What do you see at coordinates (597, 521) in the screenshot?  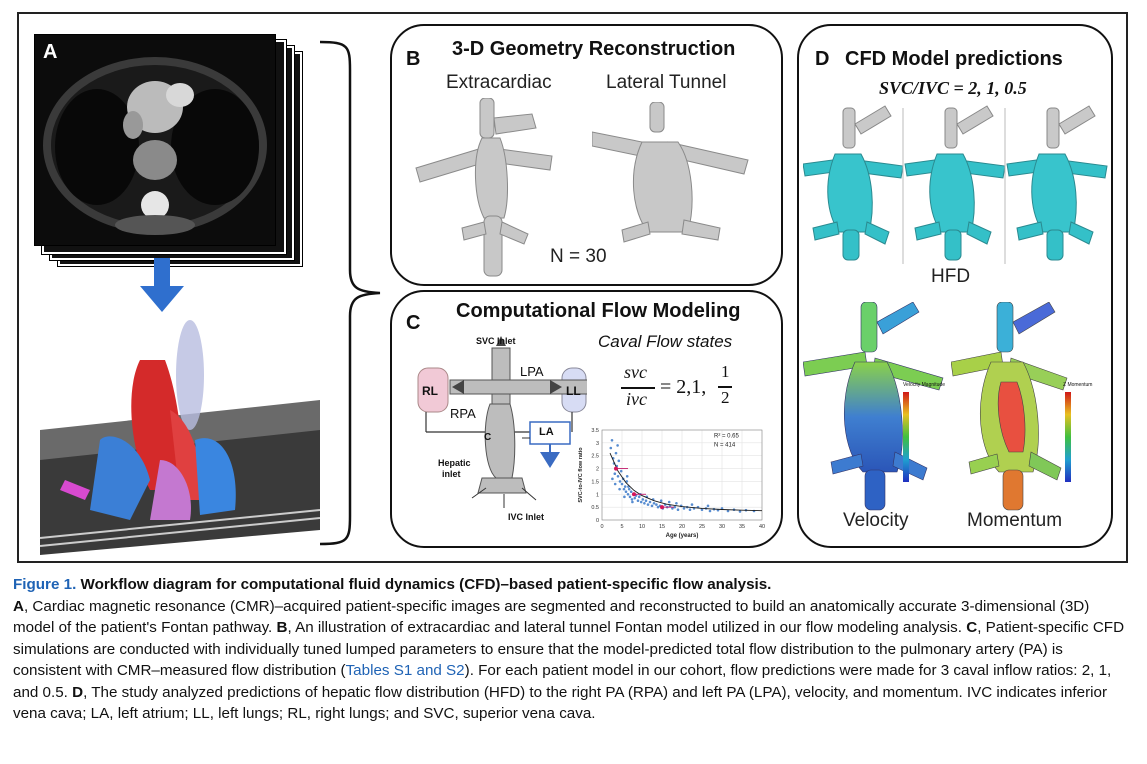 I see `y-tick-label: 0` at bounding box center [597, 521].